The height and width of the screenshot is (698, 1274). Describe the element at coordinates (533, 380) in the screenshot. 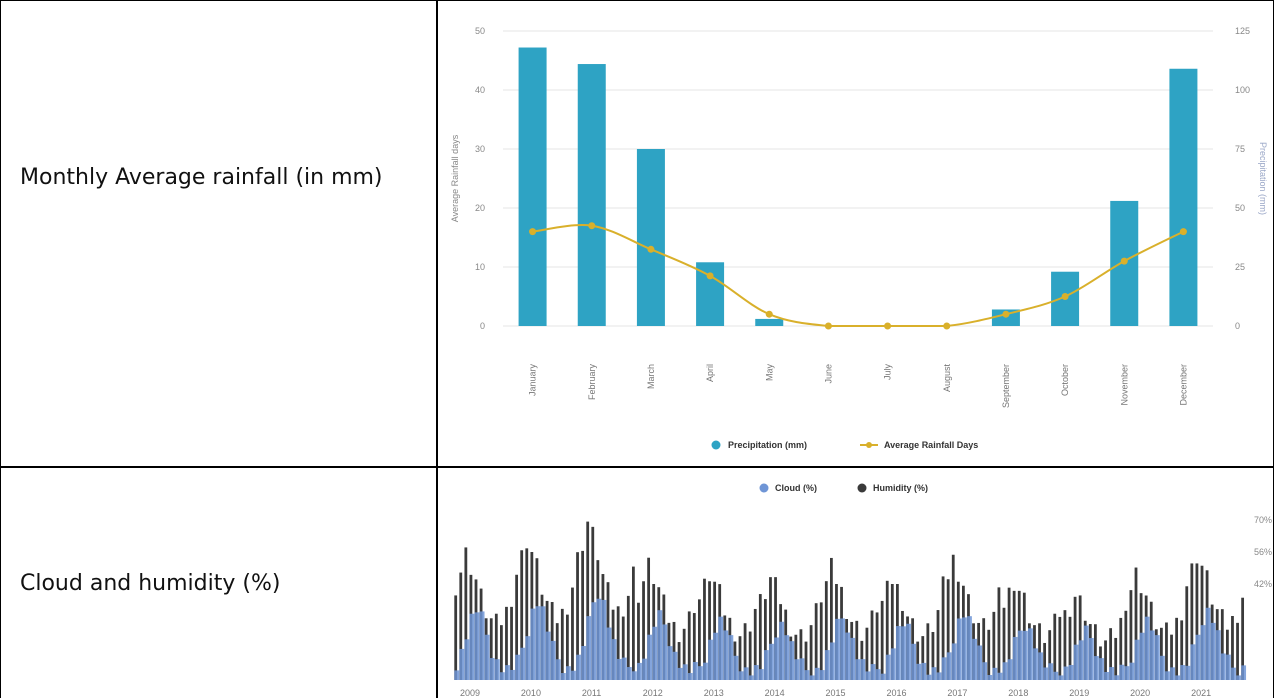

I see `x-tick-label: January` at that location.